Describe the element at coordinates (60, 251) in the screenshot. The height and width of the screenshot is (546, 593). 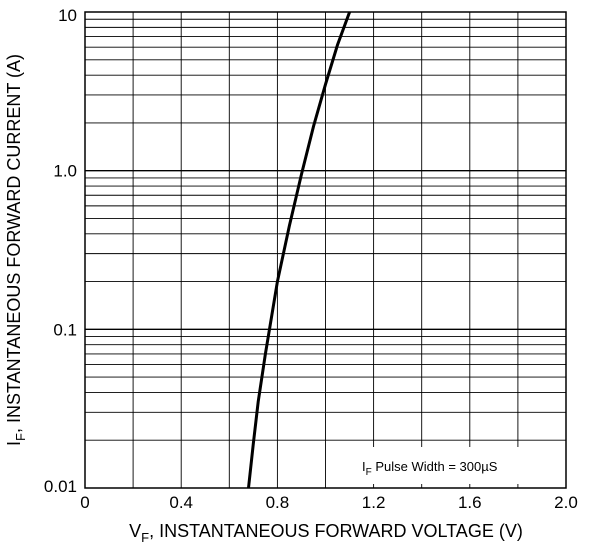
I see `y-tick-labels: 0.01 0.1 1.0 10` at that location.